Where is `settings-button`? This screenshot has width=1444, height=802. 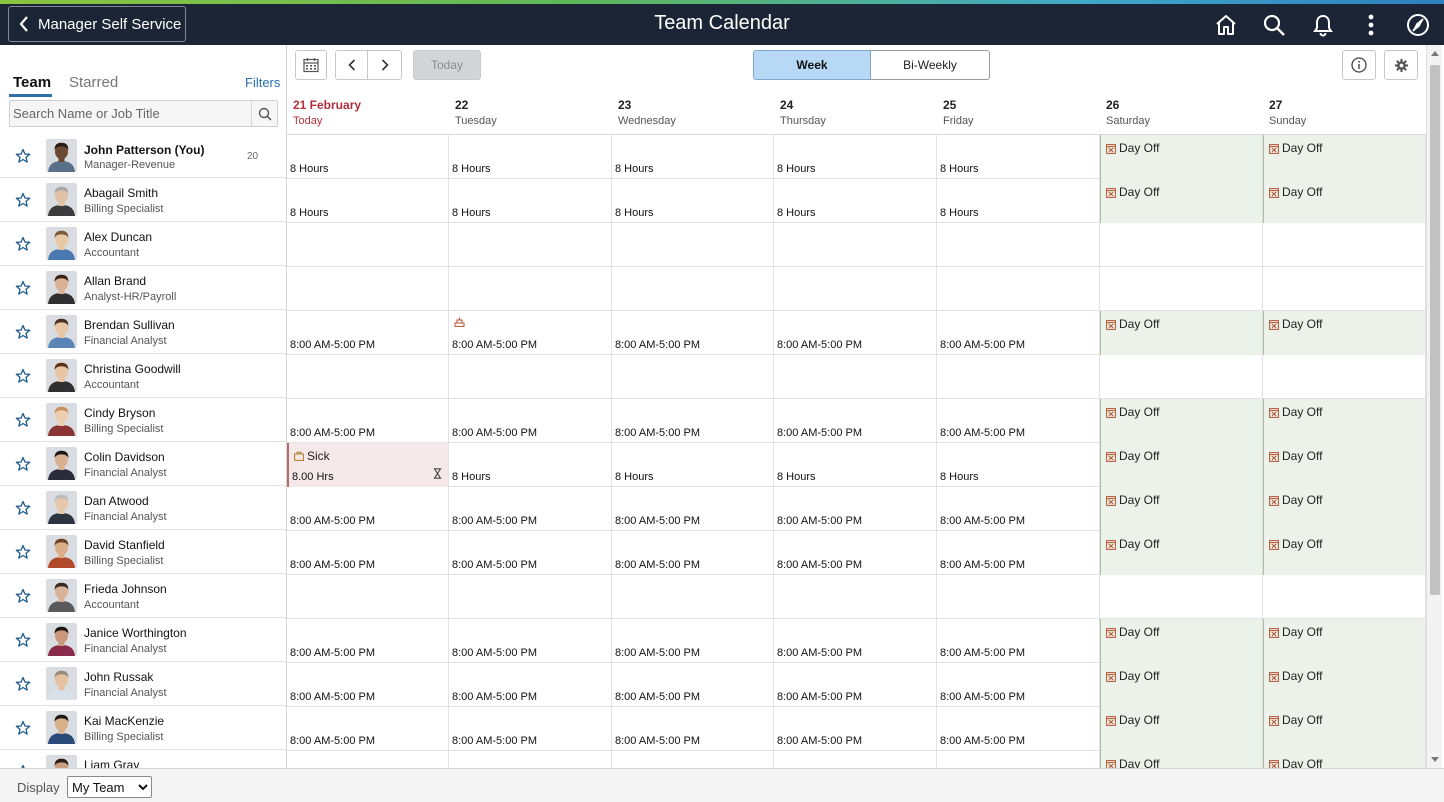
settings-button is located at coordinates (1401, 65).